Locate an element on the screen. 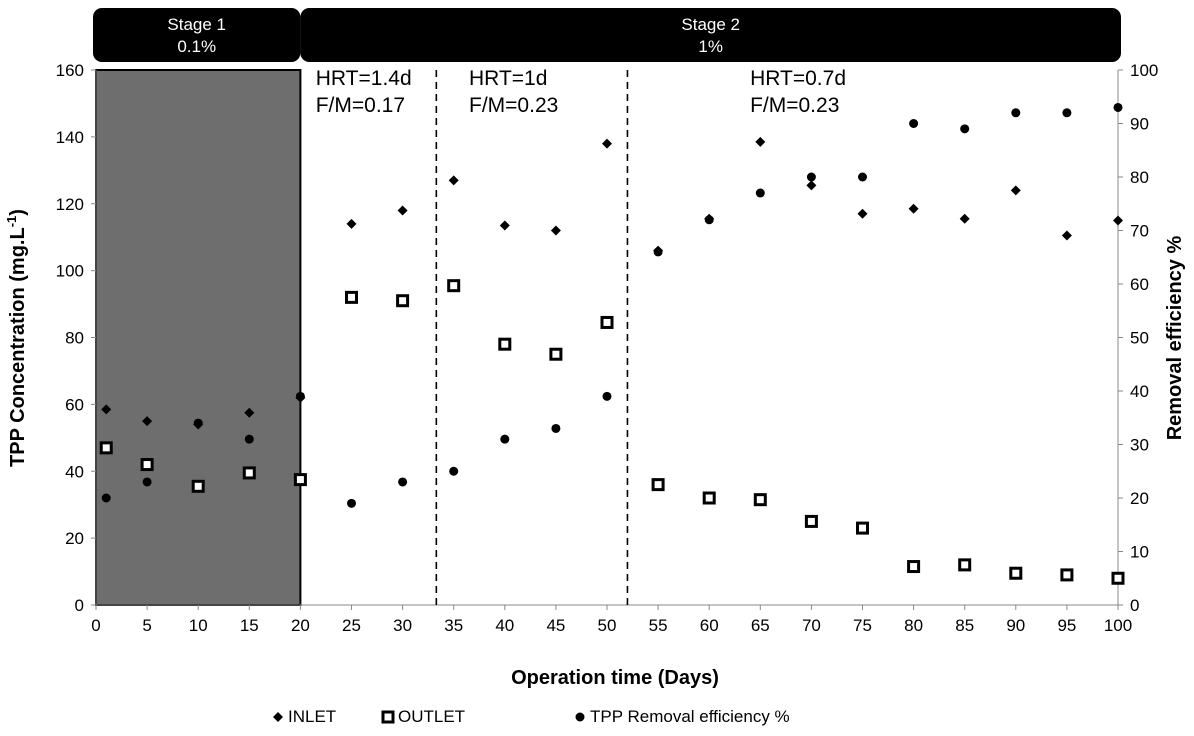 This screenshot has height=736, width=1194. y-tick-label: 160 is located at coordinates (70, 70).